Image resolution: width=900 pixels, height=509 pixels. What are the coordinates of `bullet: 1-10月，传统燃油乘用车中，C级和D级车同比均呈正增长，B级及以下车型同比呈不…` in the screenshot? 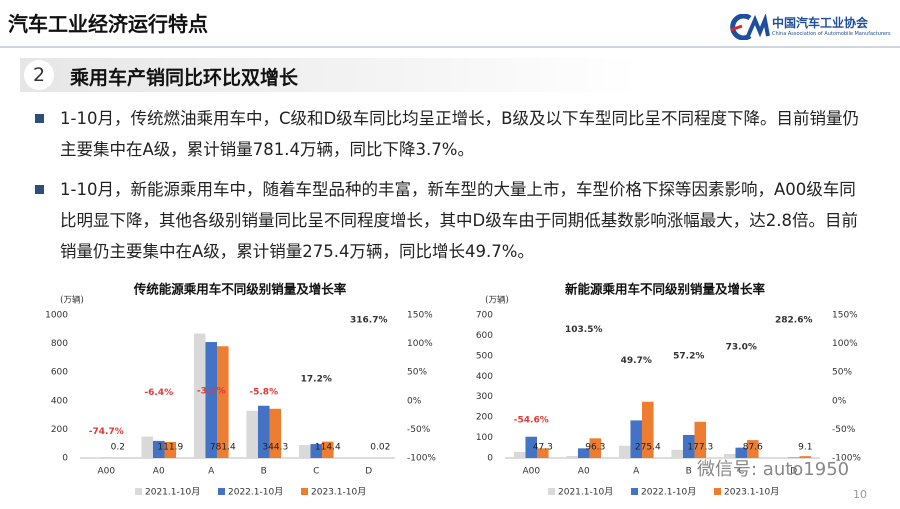 It's located at (453, 134).